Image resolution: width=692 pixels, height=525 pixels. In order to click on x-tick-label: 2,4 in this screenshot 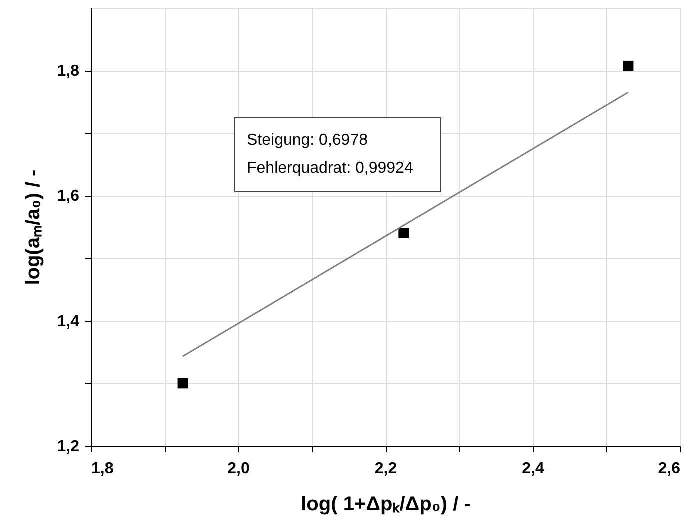, I will do `click(533, 469)`.